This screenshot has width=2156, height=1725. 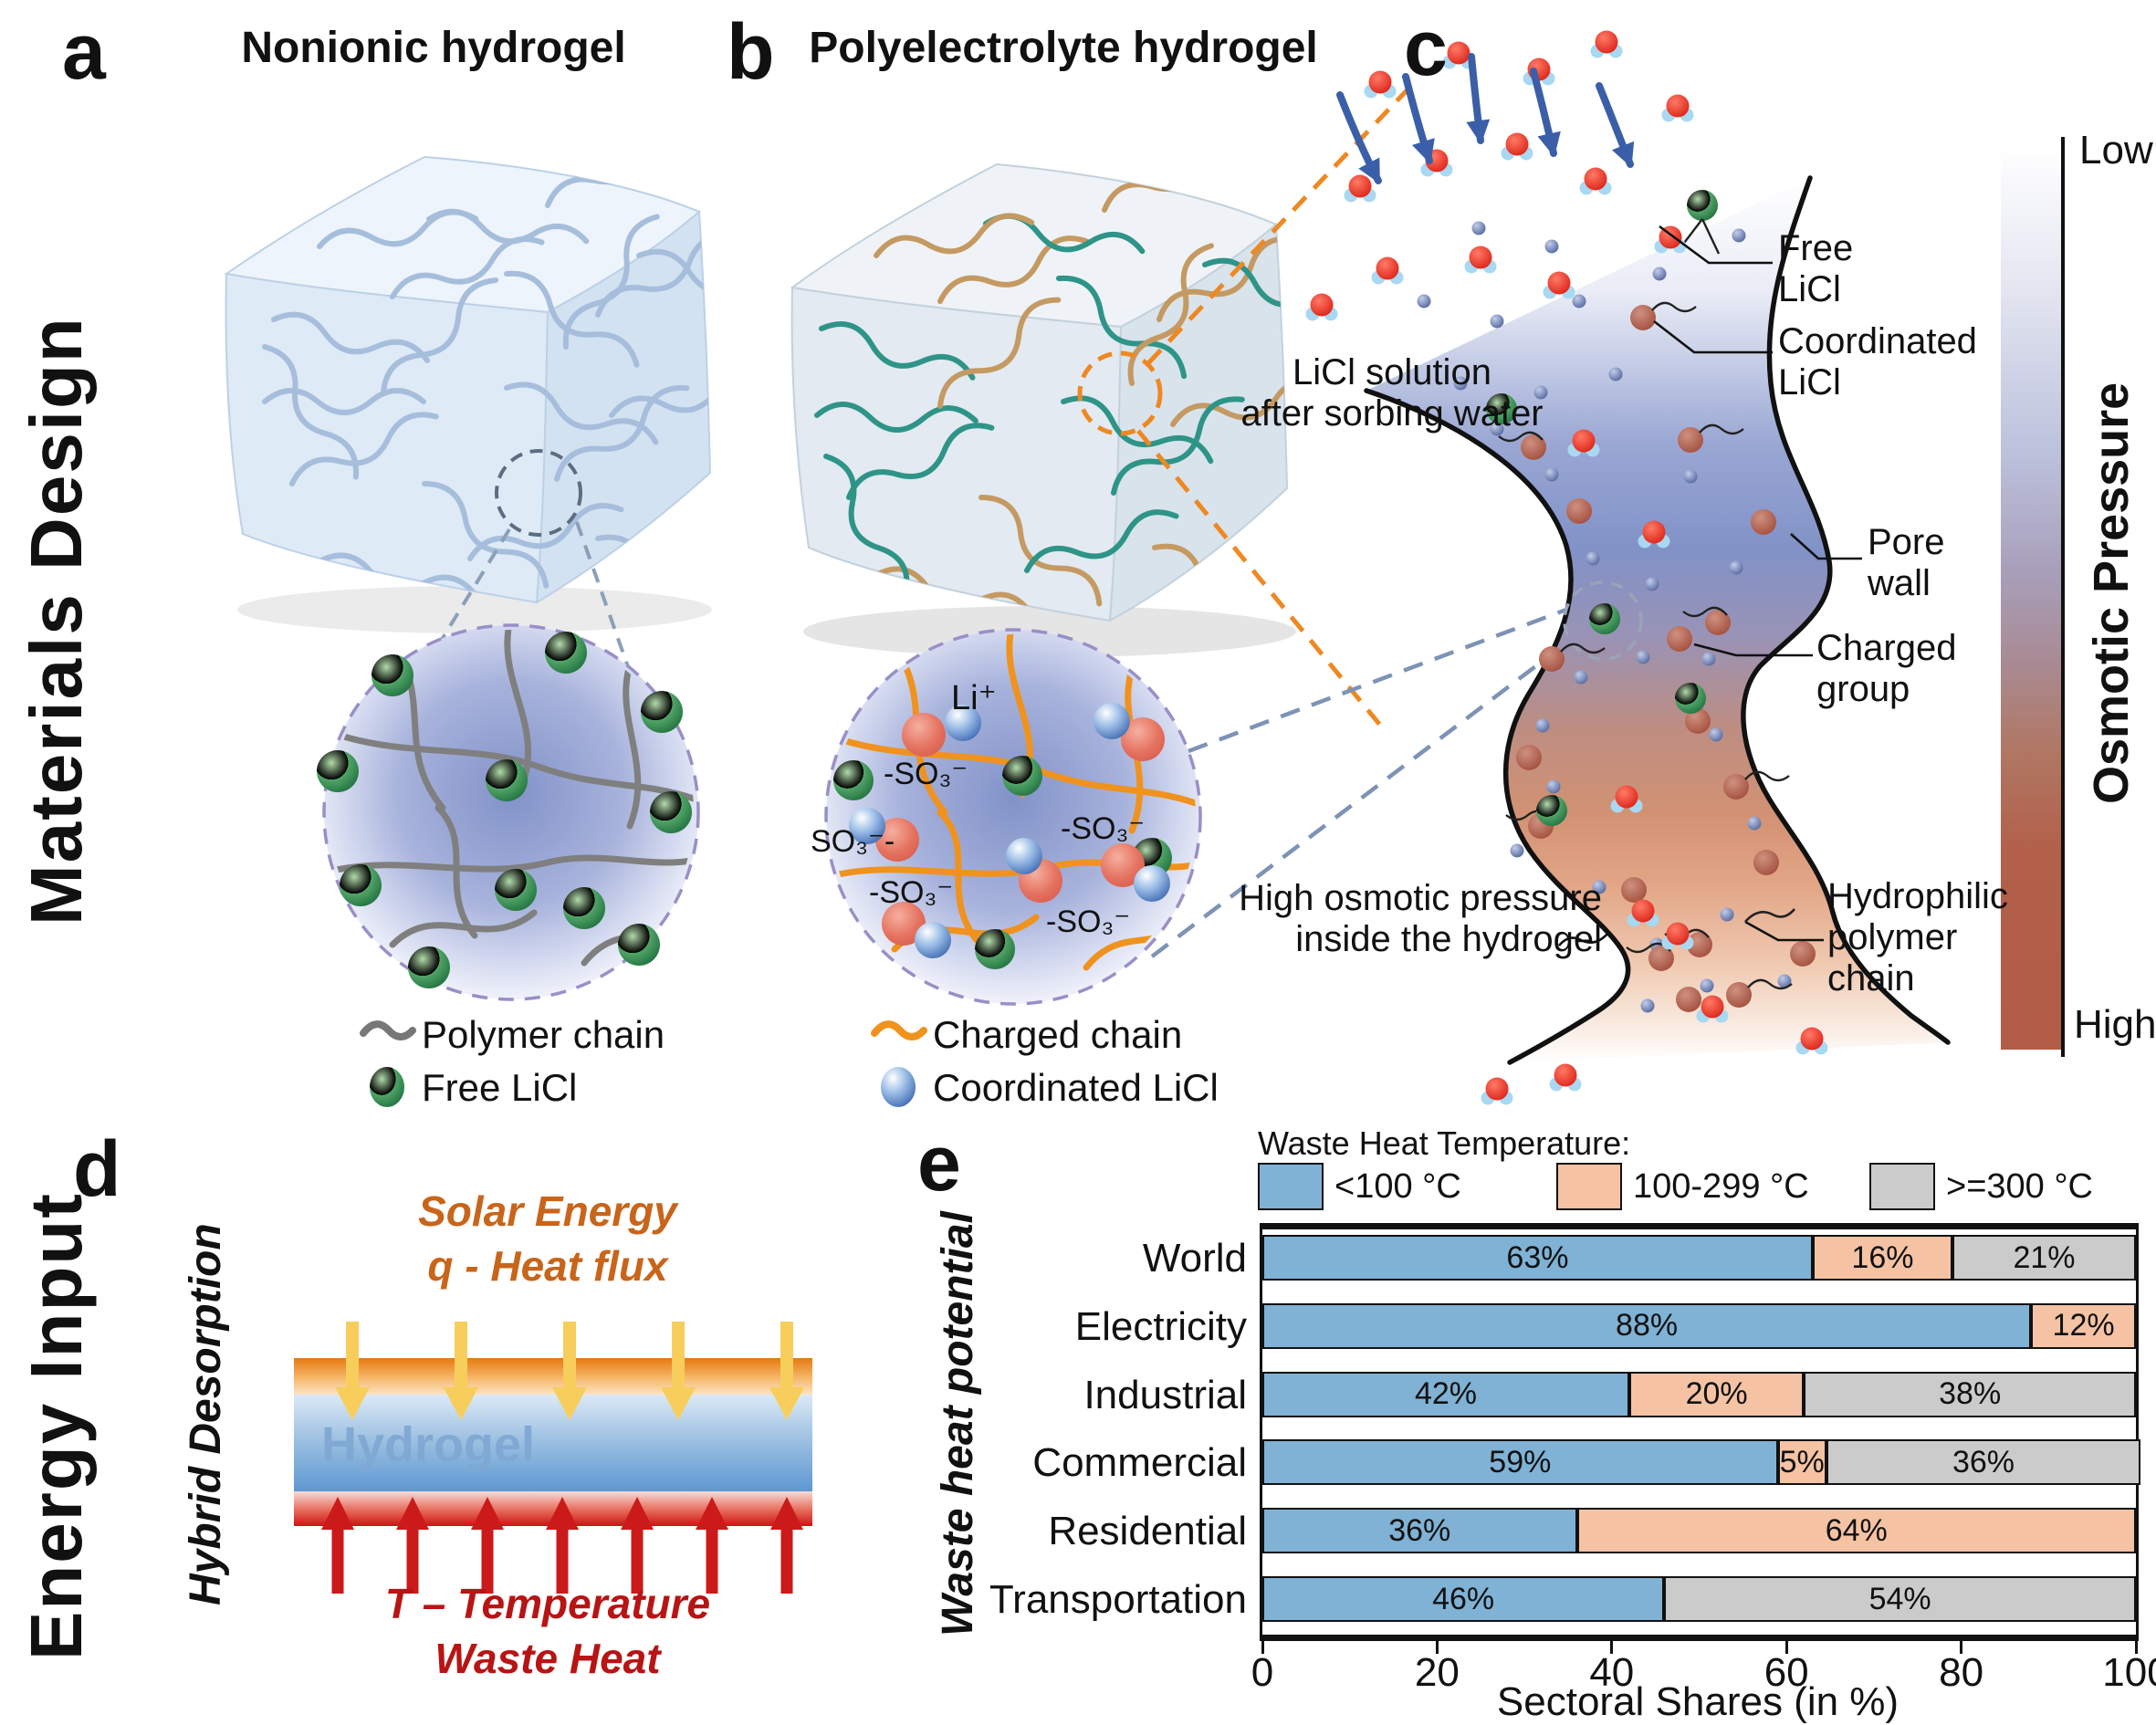 I want to click on bar-segment-value: 46%, so click(x=1464, y=1598).